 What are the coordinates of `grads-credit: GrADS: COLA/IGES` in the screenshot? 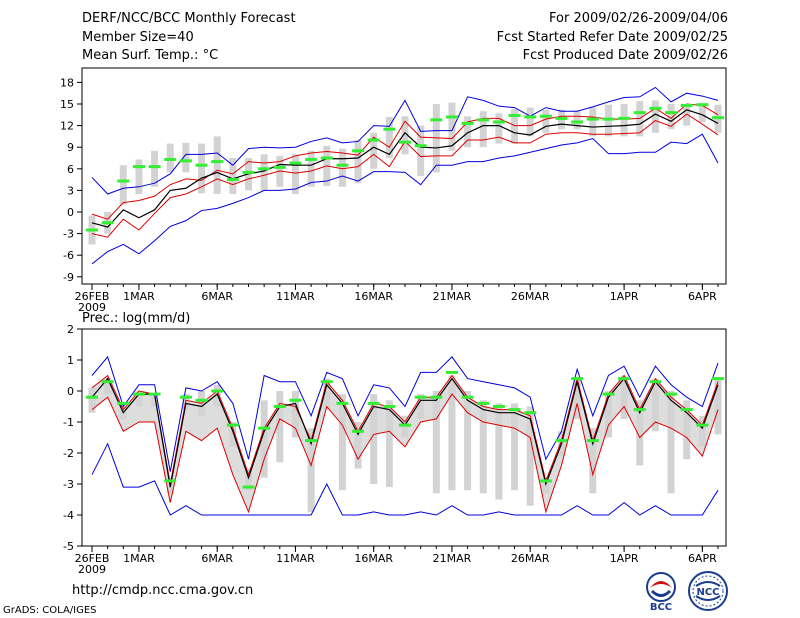 It's located at (50, 610).